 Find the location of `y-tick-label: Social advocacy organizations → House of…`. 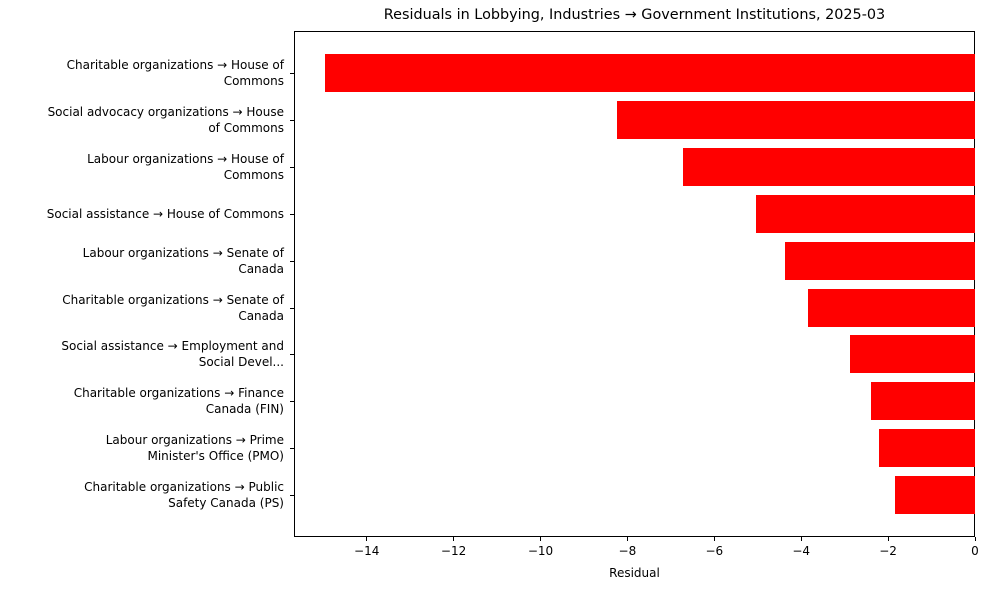

y-tick-label: Social advocacy organizations → House of… is located at coordinates (165, 119).